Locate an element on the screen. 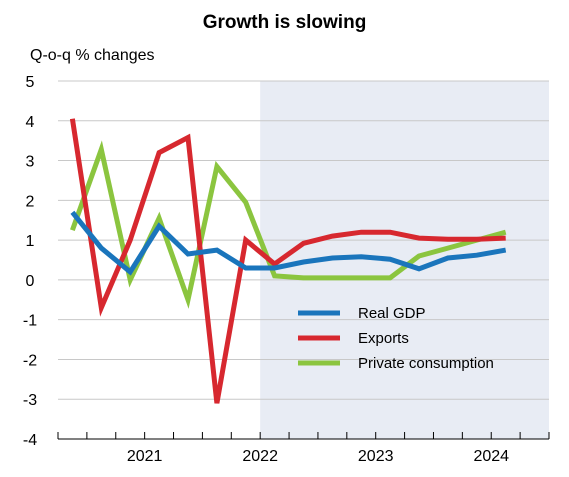 Image resolution: width=569 pixels, height=477 pixels. legend-label: Private consumption is located at coordinates (426, 363).